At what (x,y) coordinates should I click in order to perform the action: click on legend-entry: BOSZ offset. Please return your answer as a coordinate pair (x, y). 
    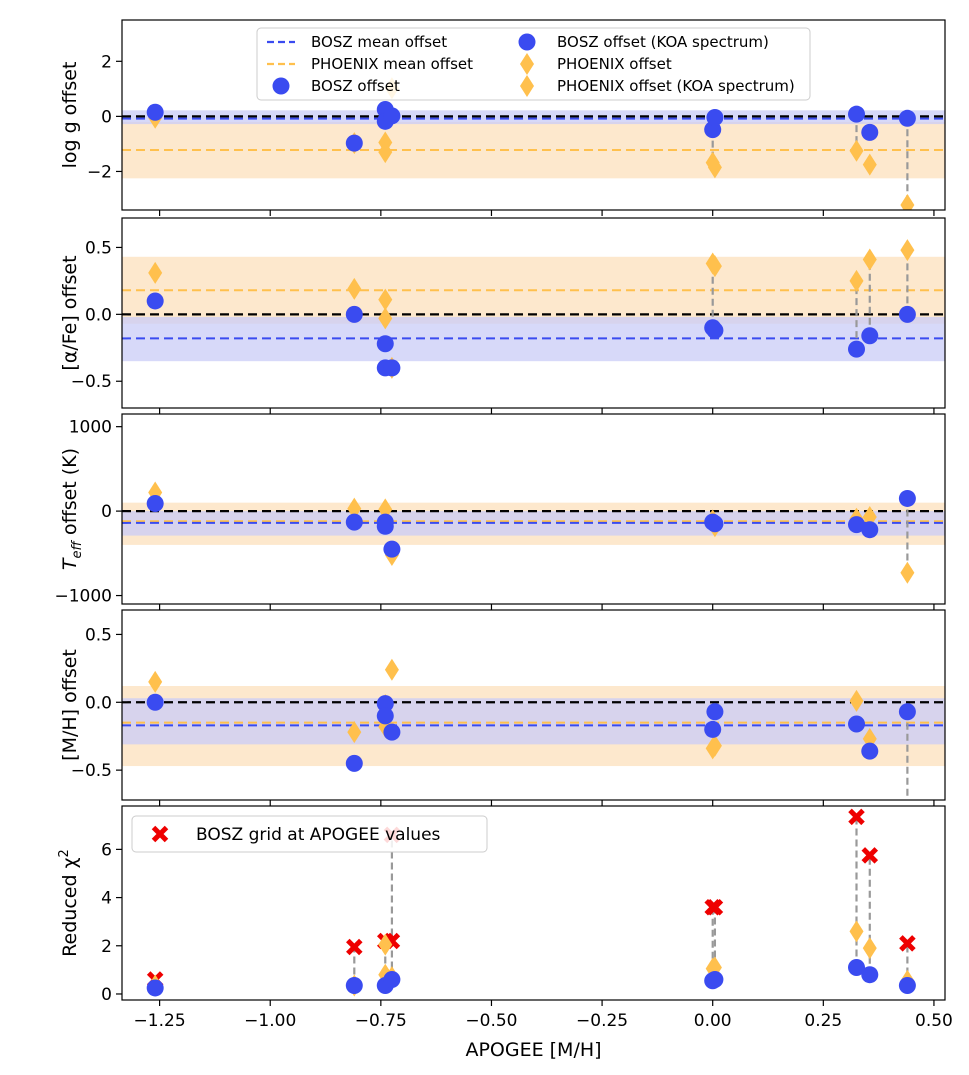
    Looking at the image, I should click on (336, 86).